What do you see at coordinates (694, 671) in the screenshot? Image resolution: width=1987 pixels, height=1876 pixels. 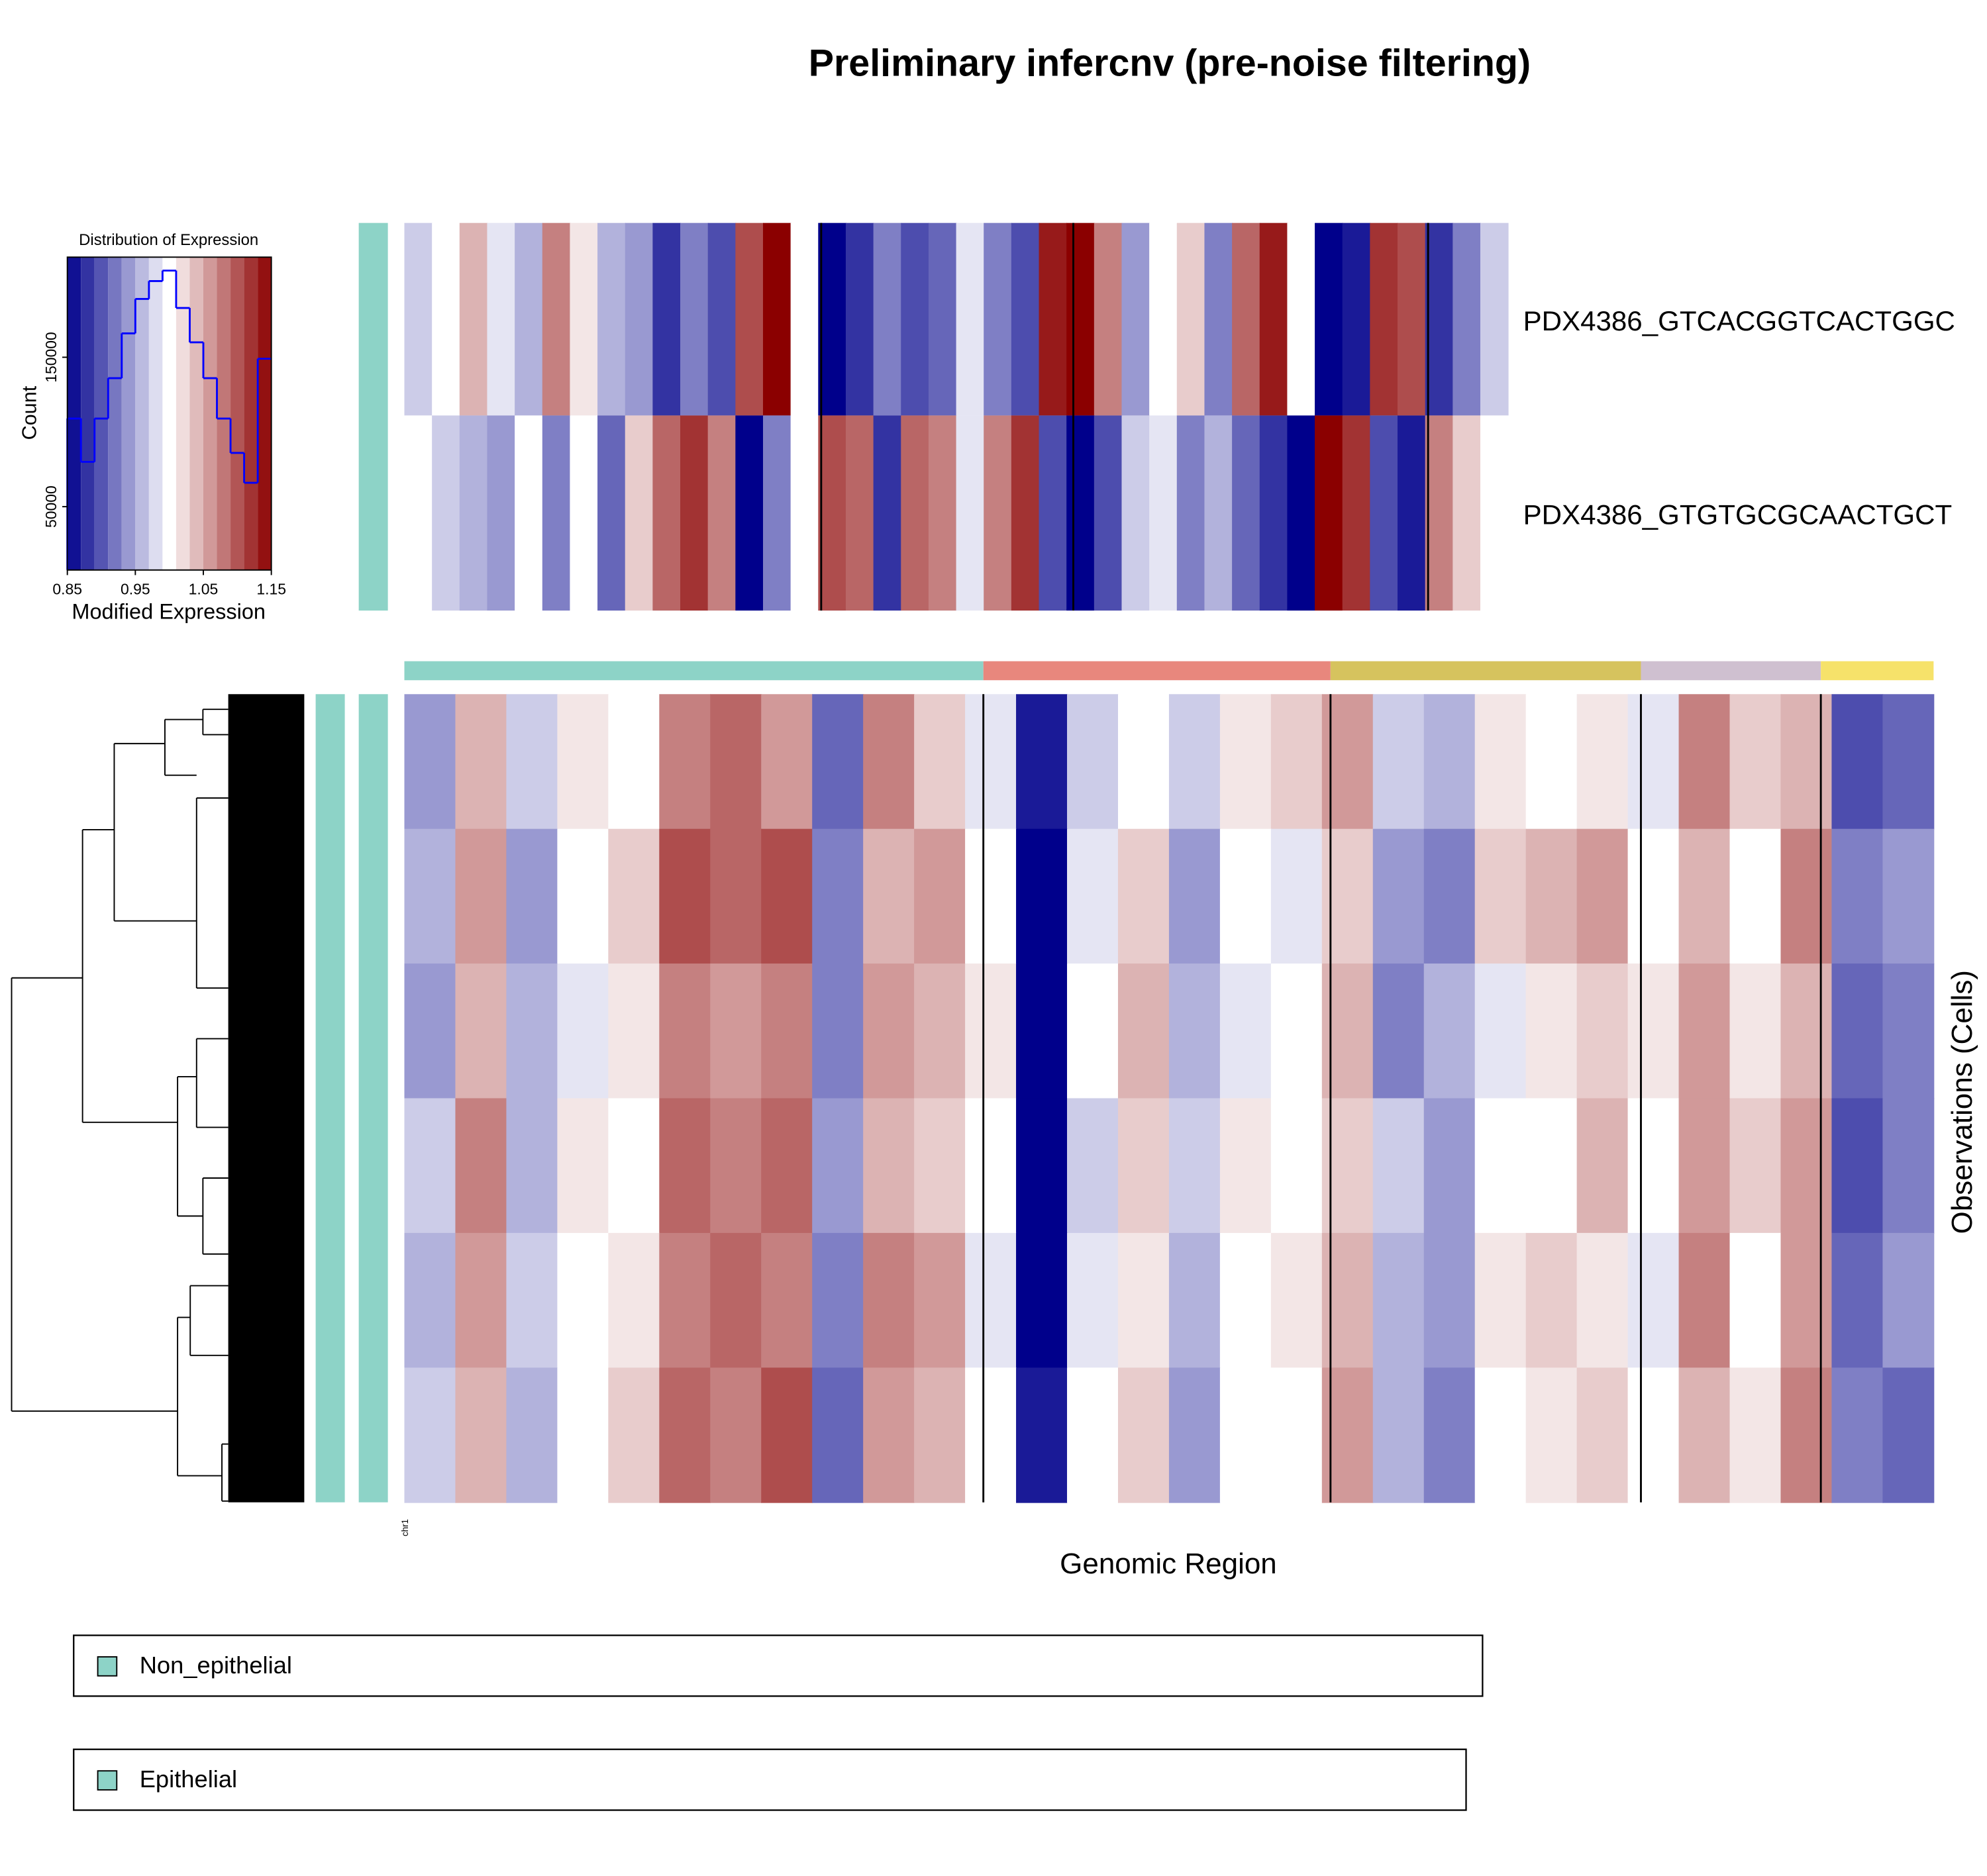 I see `chromosome-bar` at bounding box center [694, 671].